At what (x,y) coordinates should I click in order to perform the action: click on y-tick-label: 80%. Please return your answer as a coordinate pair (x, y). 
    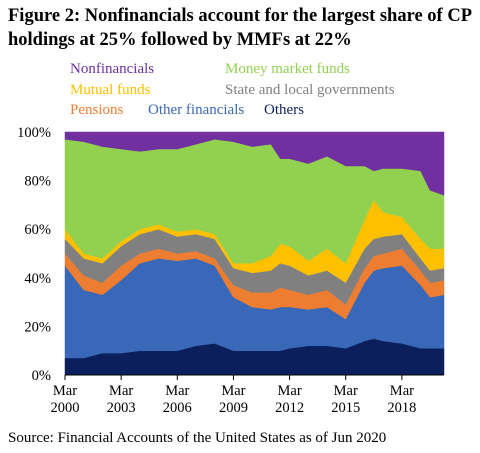
    Looking at the image, I should click on (37, 182).